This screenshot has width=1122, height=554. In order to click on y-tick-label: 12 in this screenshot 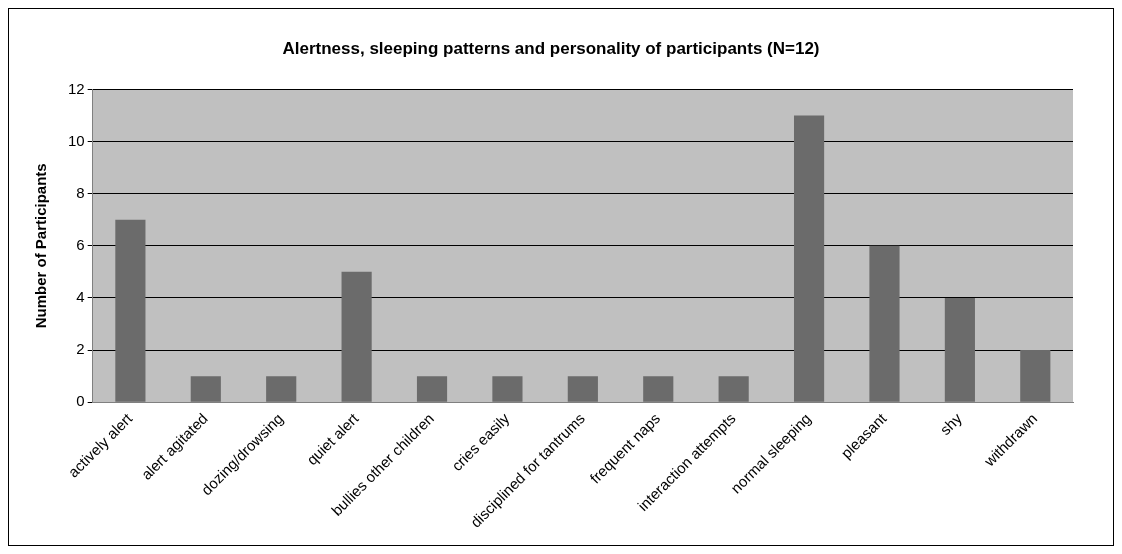, I will do `click(76, 88)`.